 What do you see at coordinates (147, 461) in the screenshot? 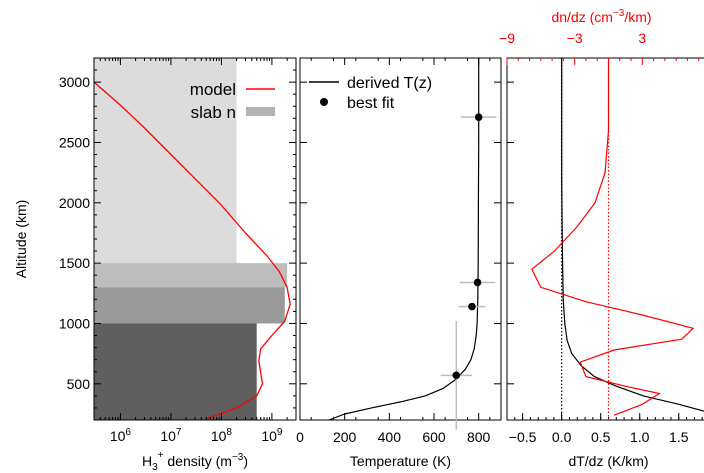
I see `xlabel-main: H` at bounding box center [147, 461].